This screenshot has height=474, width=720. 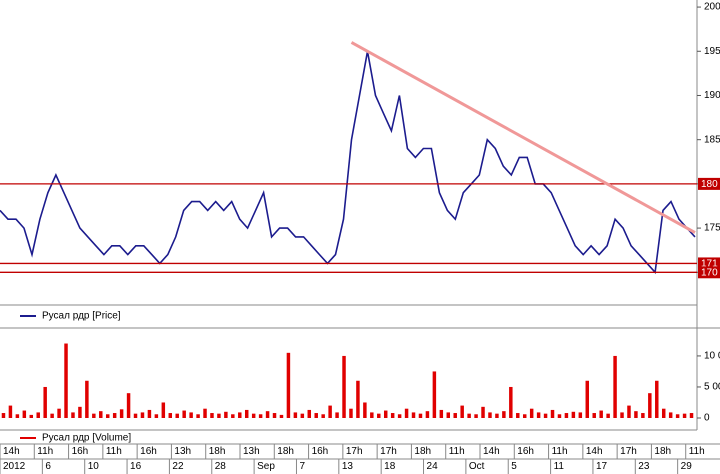 I want to click on x-tick-label: 18, so click(x=390, y=466).